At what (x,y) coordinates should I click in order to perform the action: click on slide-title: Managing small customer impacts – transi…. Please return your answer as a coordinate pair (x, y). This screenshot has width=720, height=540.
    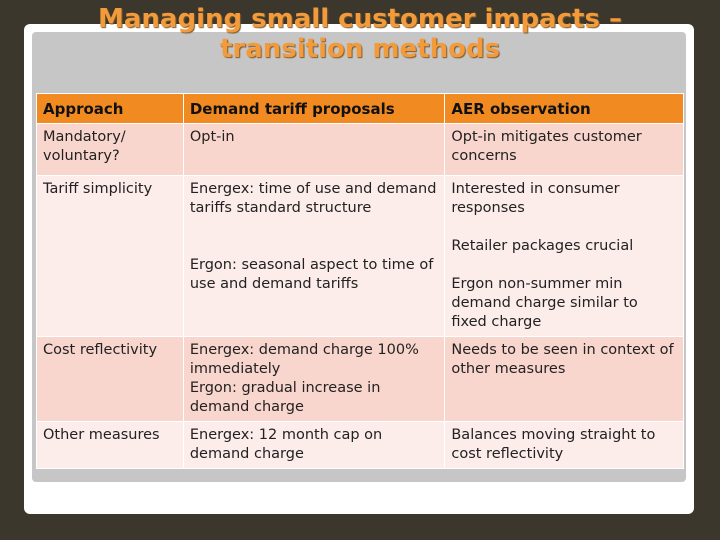
    Looking at the image, I should click on (360, 34).